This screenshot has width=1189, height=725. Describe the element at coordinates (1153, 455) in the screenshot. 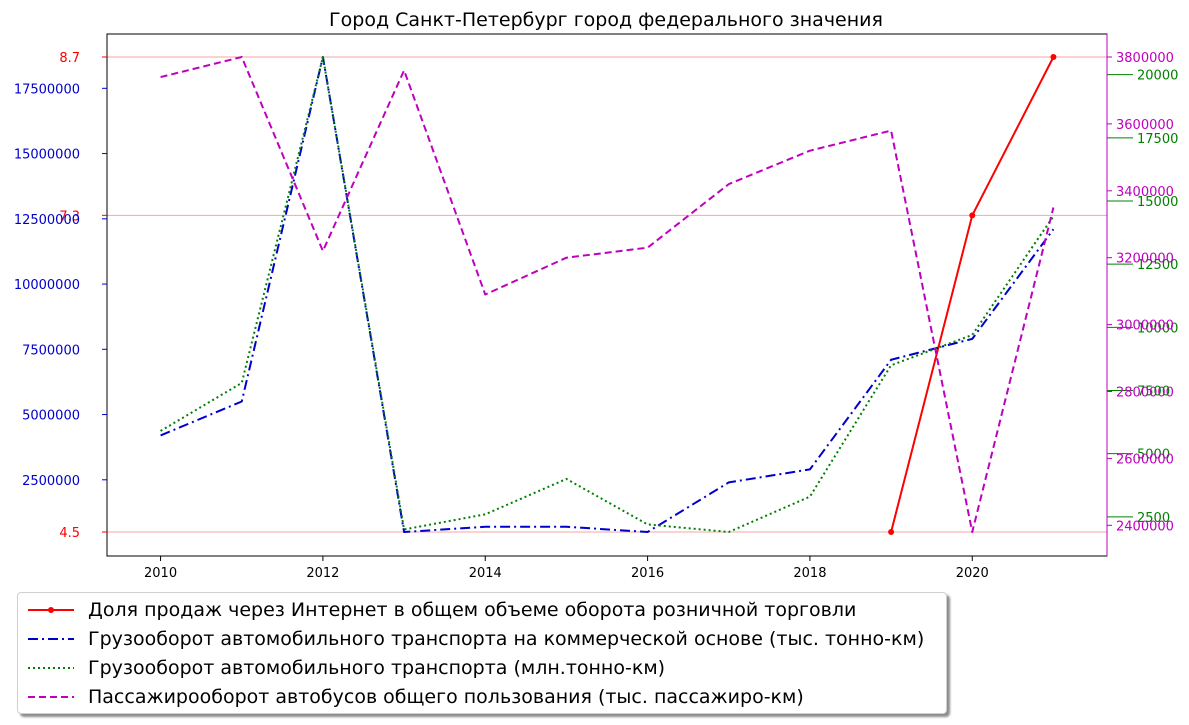

I see `green-axis-tick-label-1: 5000` at that location.